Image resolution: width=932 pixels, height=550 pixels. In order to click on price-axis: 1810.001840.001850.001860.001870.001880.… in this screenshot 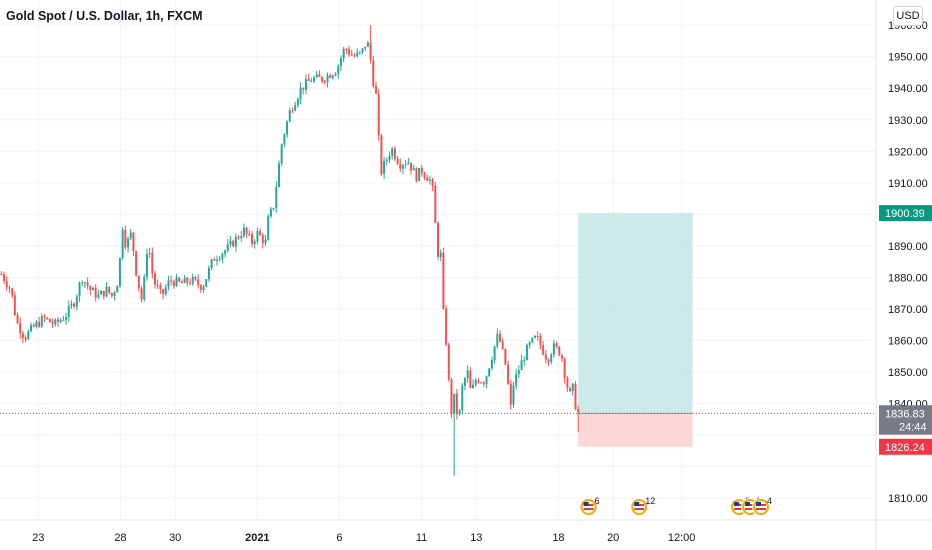, I will do `click(903, 275)`.